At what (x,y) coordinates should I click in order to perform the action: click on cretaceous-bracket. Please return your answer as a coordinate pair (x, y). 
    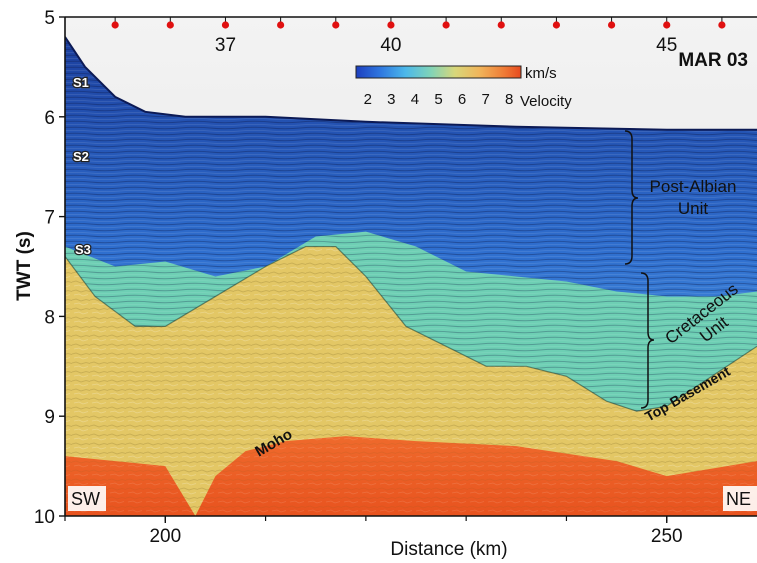
    Looking at the image, I should click on (647, 340).